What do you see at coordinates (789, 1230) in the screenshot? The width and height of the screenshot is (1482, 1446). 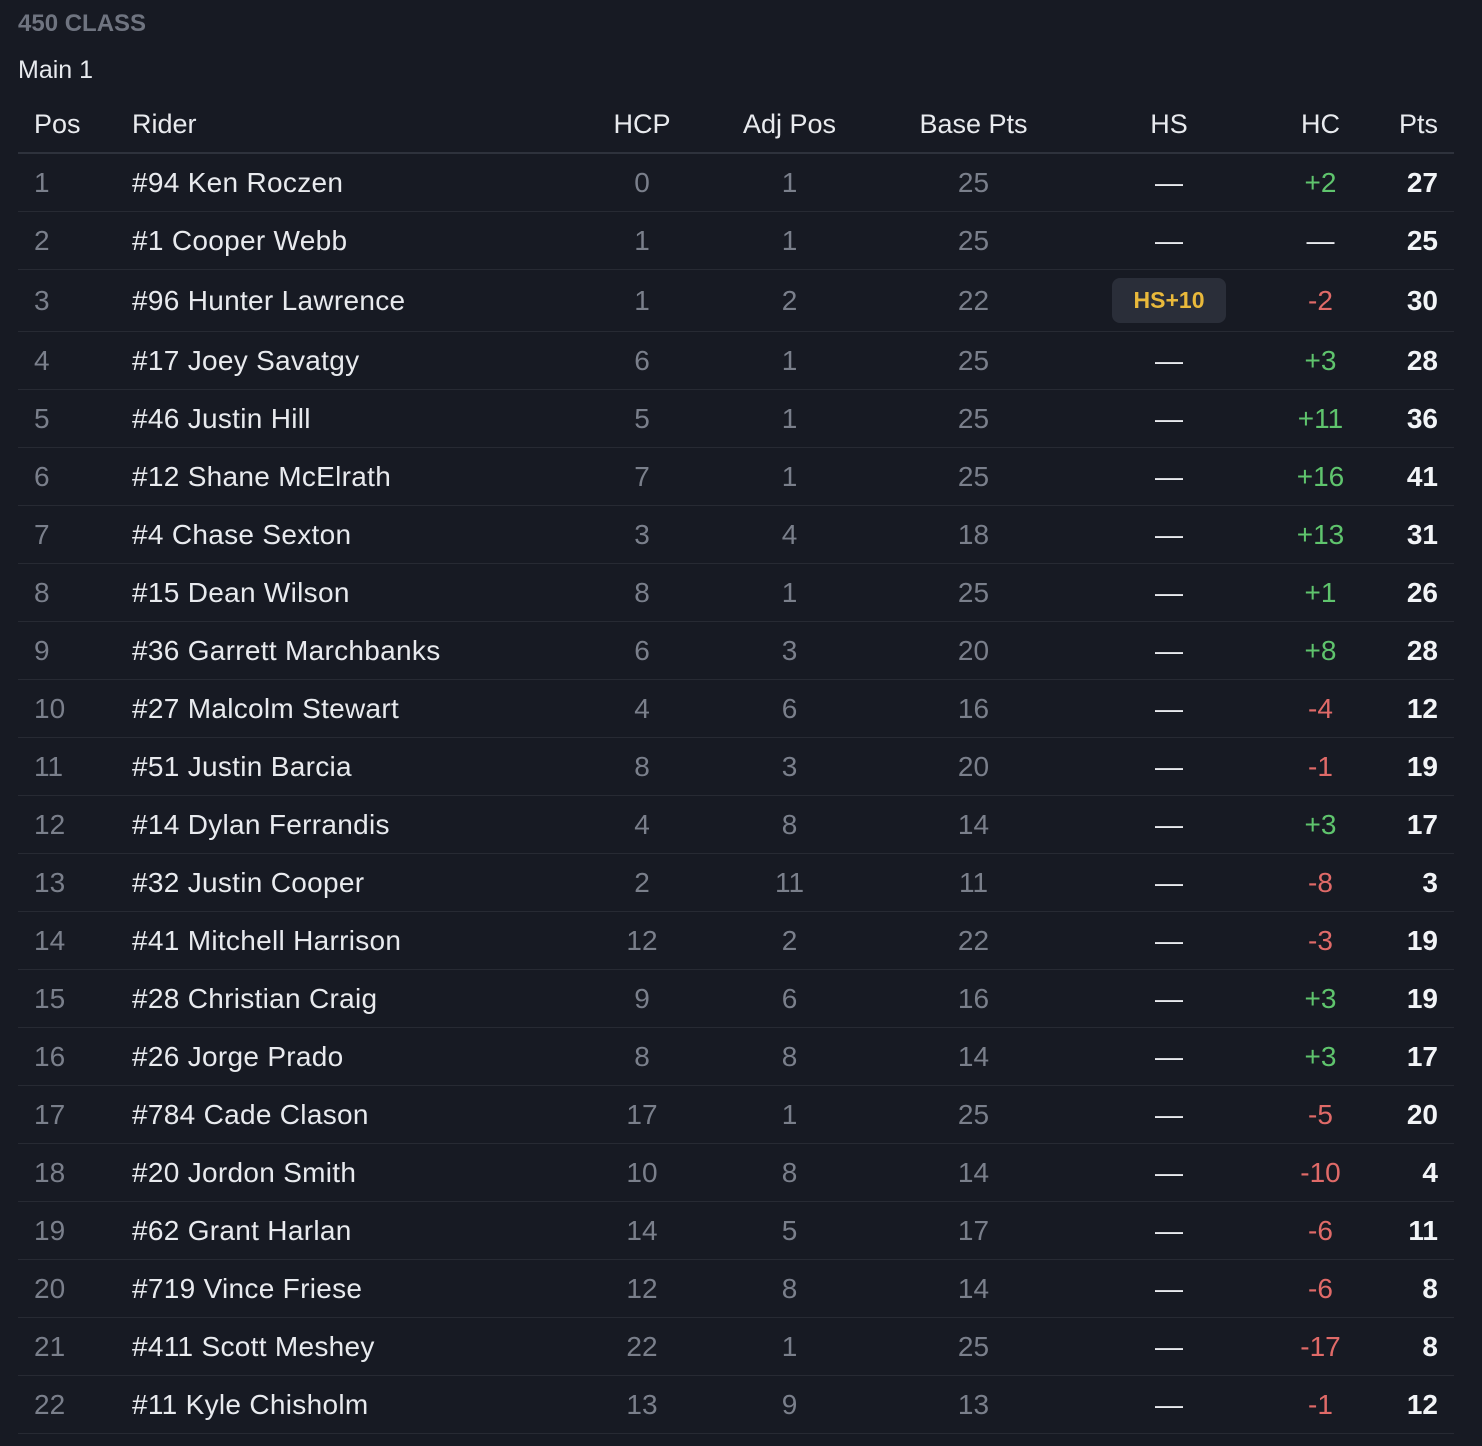 I see `adj-pos-cell: 5` at bounding box center [789, 1230].